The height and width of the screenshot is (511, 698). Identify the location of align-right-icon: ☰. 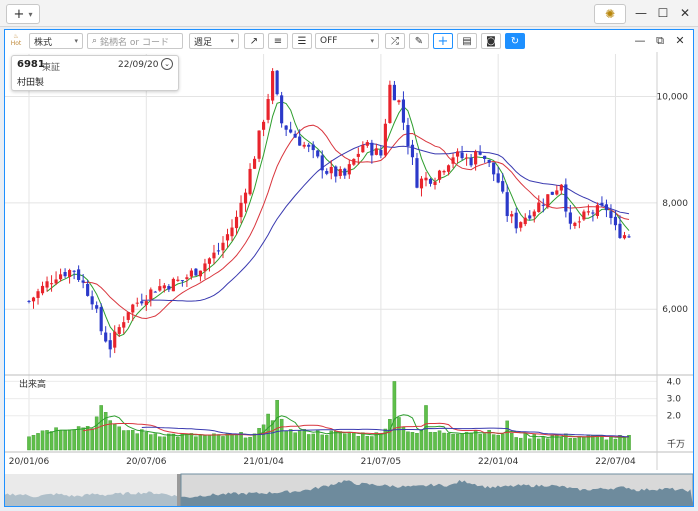
(302, 41).